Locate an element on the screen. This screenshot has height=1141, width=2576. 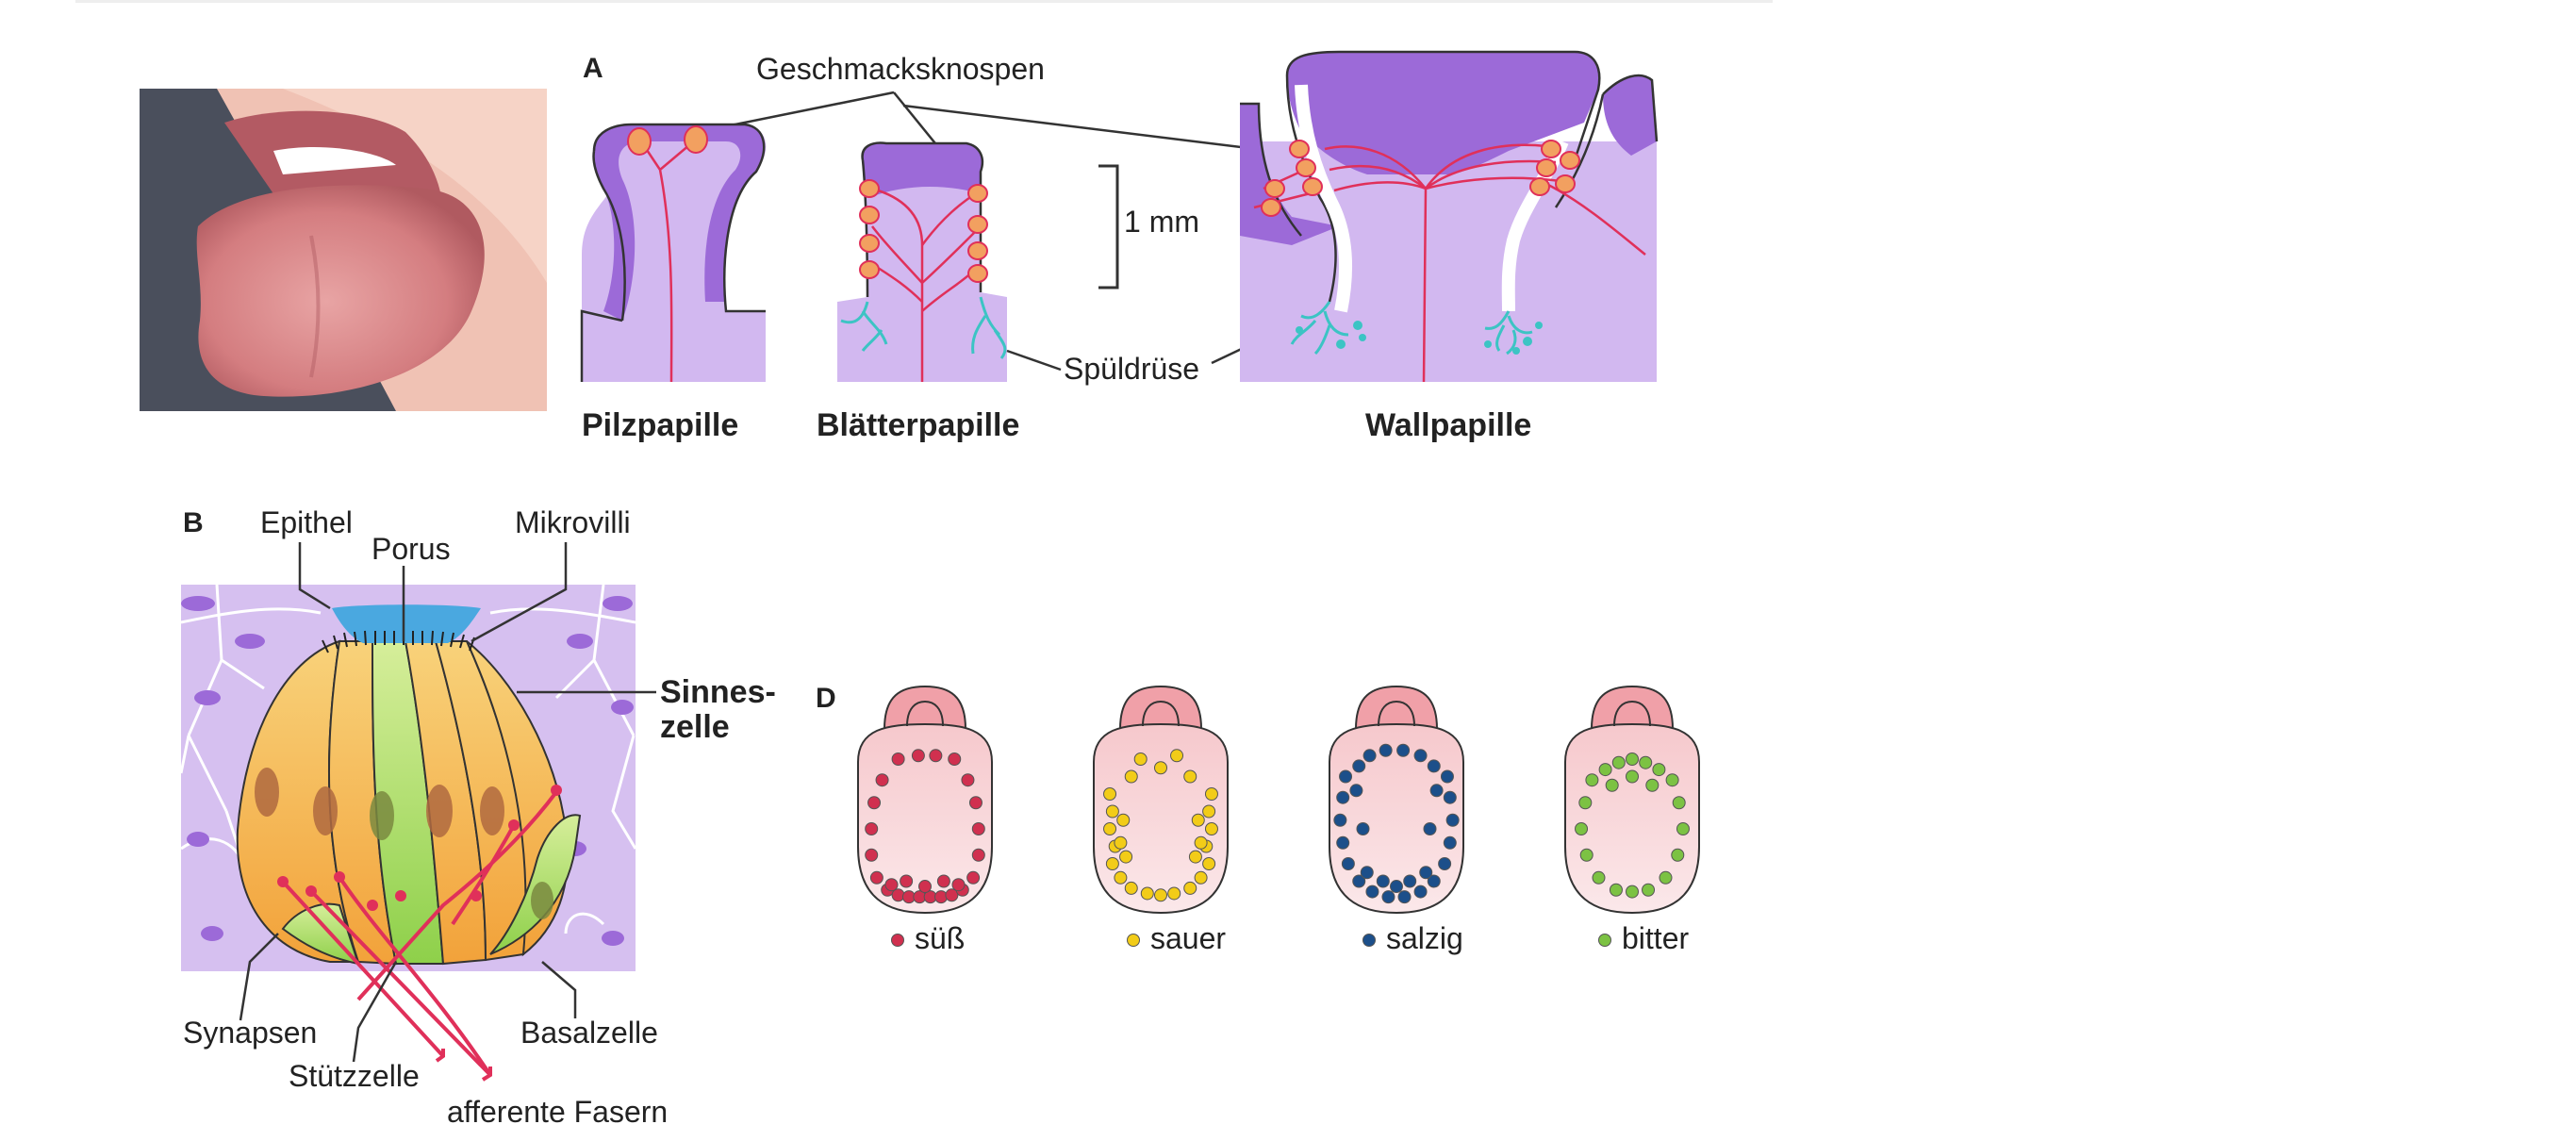
panel-b-letter: B is located at coordinates (193, 522).